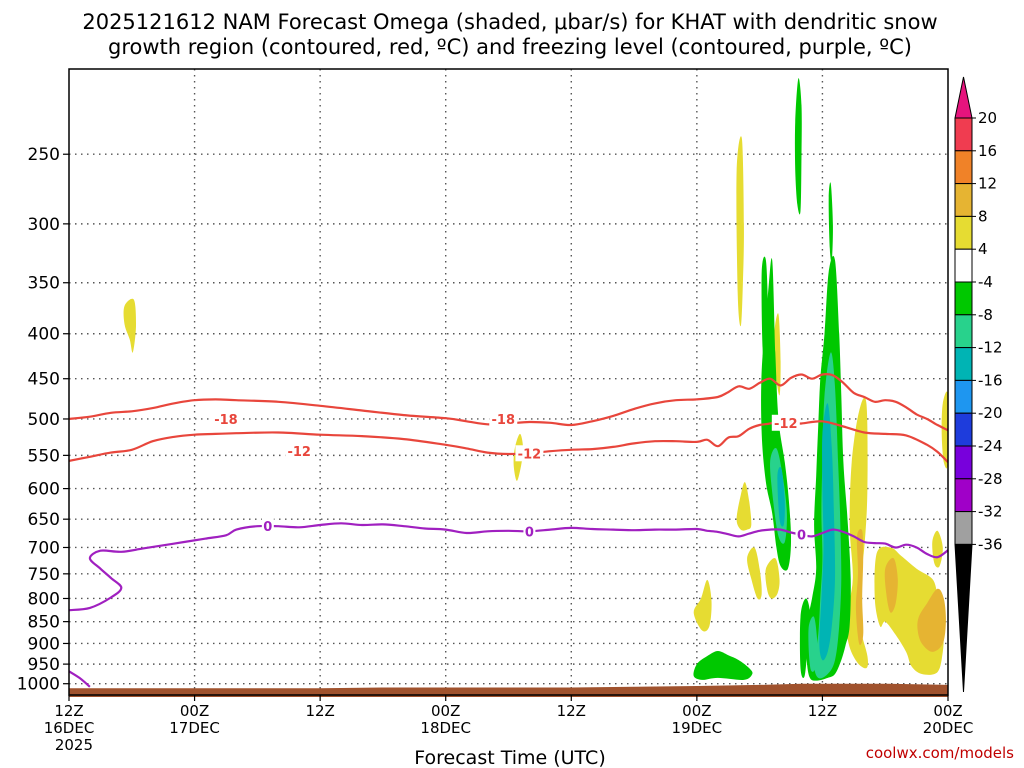  Describe the element at coordinates (987, 184) in the screenshot. I see `colorbar-label: 12` at that location.